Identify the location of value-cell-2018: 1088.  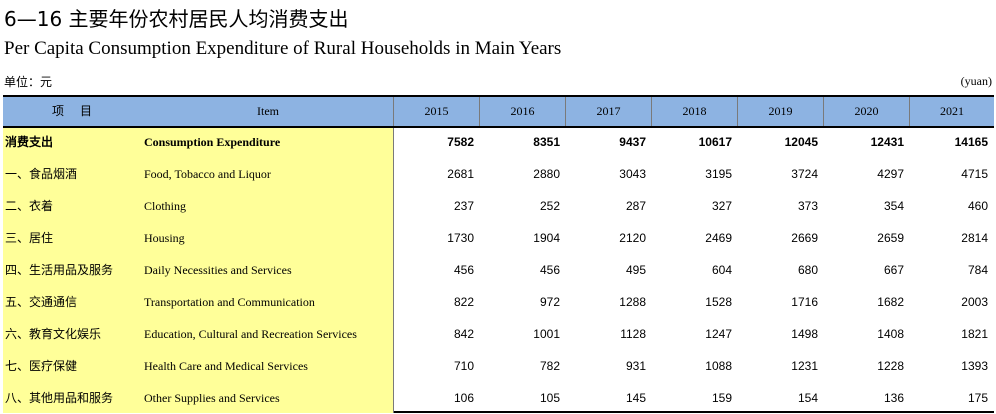
(718, 366).